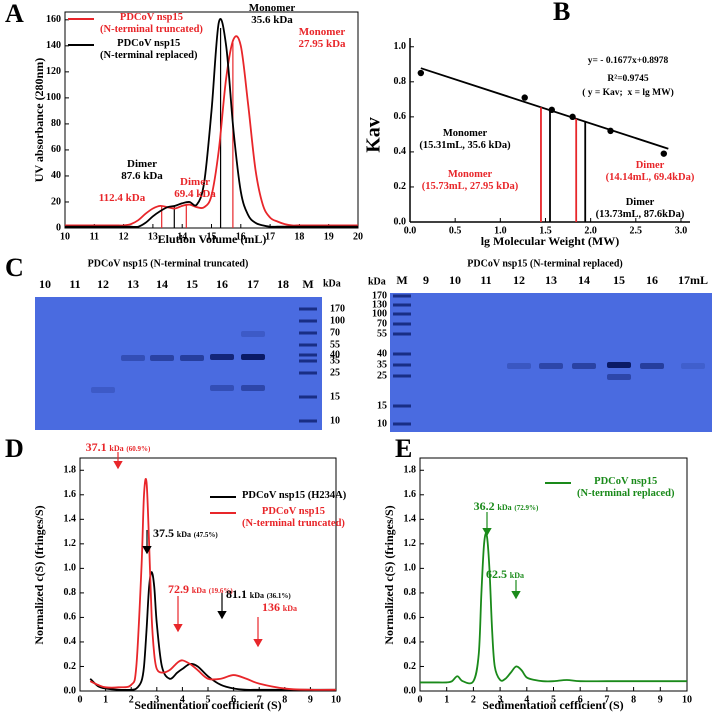 This screenshot has width=713, height=716. I want to click on y-tick-label: 20, so click(56, 201).